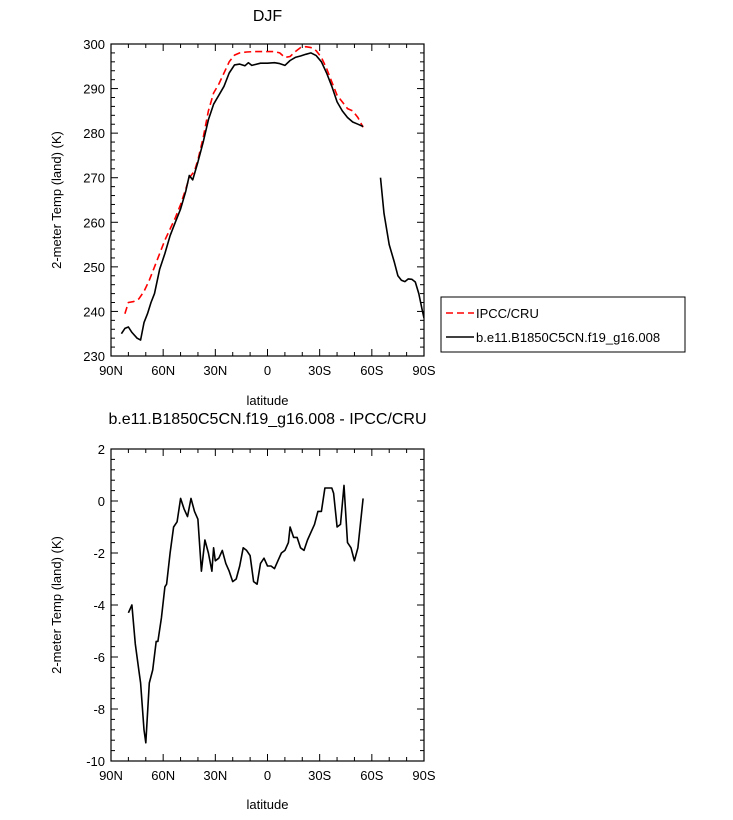 This screenshot has height=820, width=733. Describe the element at coordinates (507, 313) in the screenshot. I see `legend-label: IPCC/CRU` at that location.